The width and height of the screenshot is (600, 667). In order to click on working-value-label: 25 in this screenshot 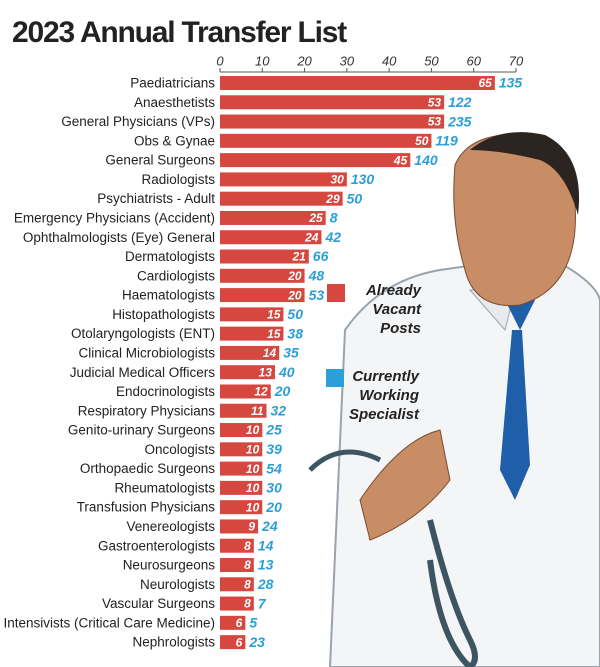, I will do `click(273, 430)`.